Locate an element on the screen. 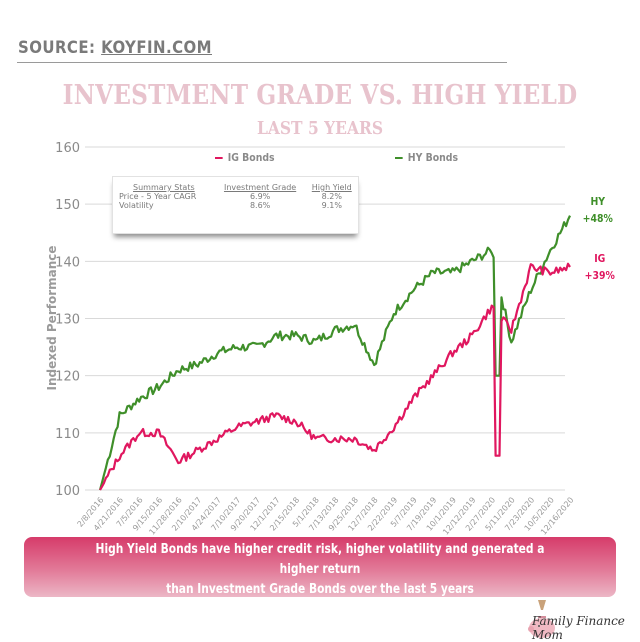 Image resolution: width=640 pixels, height=642 pixels. hy-swatch is located at coordinates (399, 157).